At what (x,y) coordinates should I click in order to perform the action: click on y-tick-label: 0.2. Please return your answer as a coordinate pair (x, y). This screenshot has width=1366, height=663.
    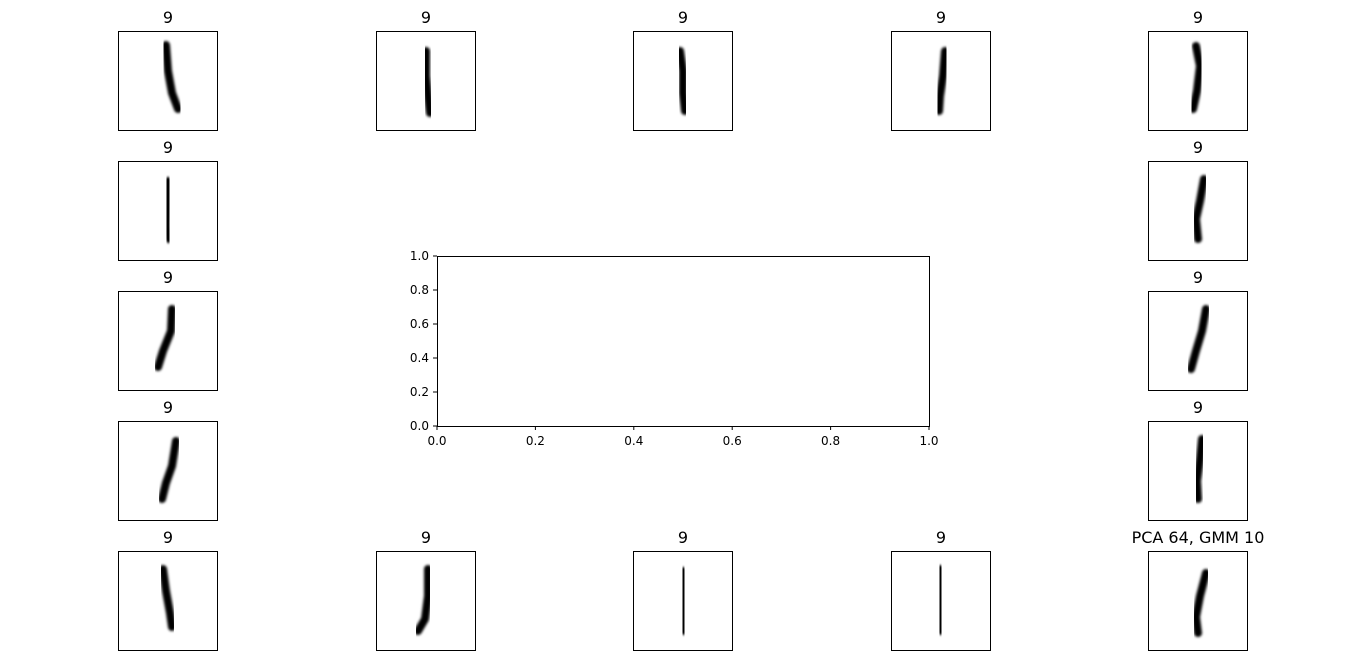
    Looking at the image, I should click on (419, 392).